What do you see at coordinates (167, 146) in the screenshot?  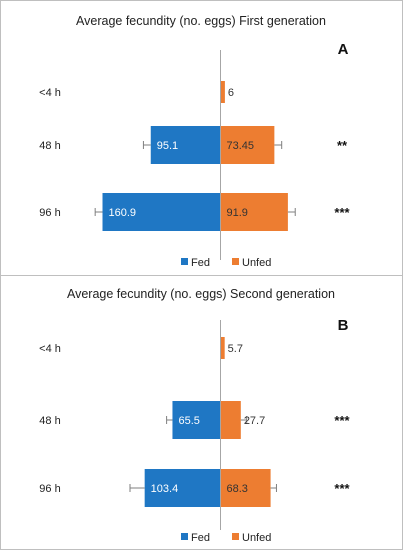 I see `data-label-fed: 95.1` at bounding box center [167, 146].